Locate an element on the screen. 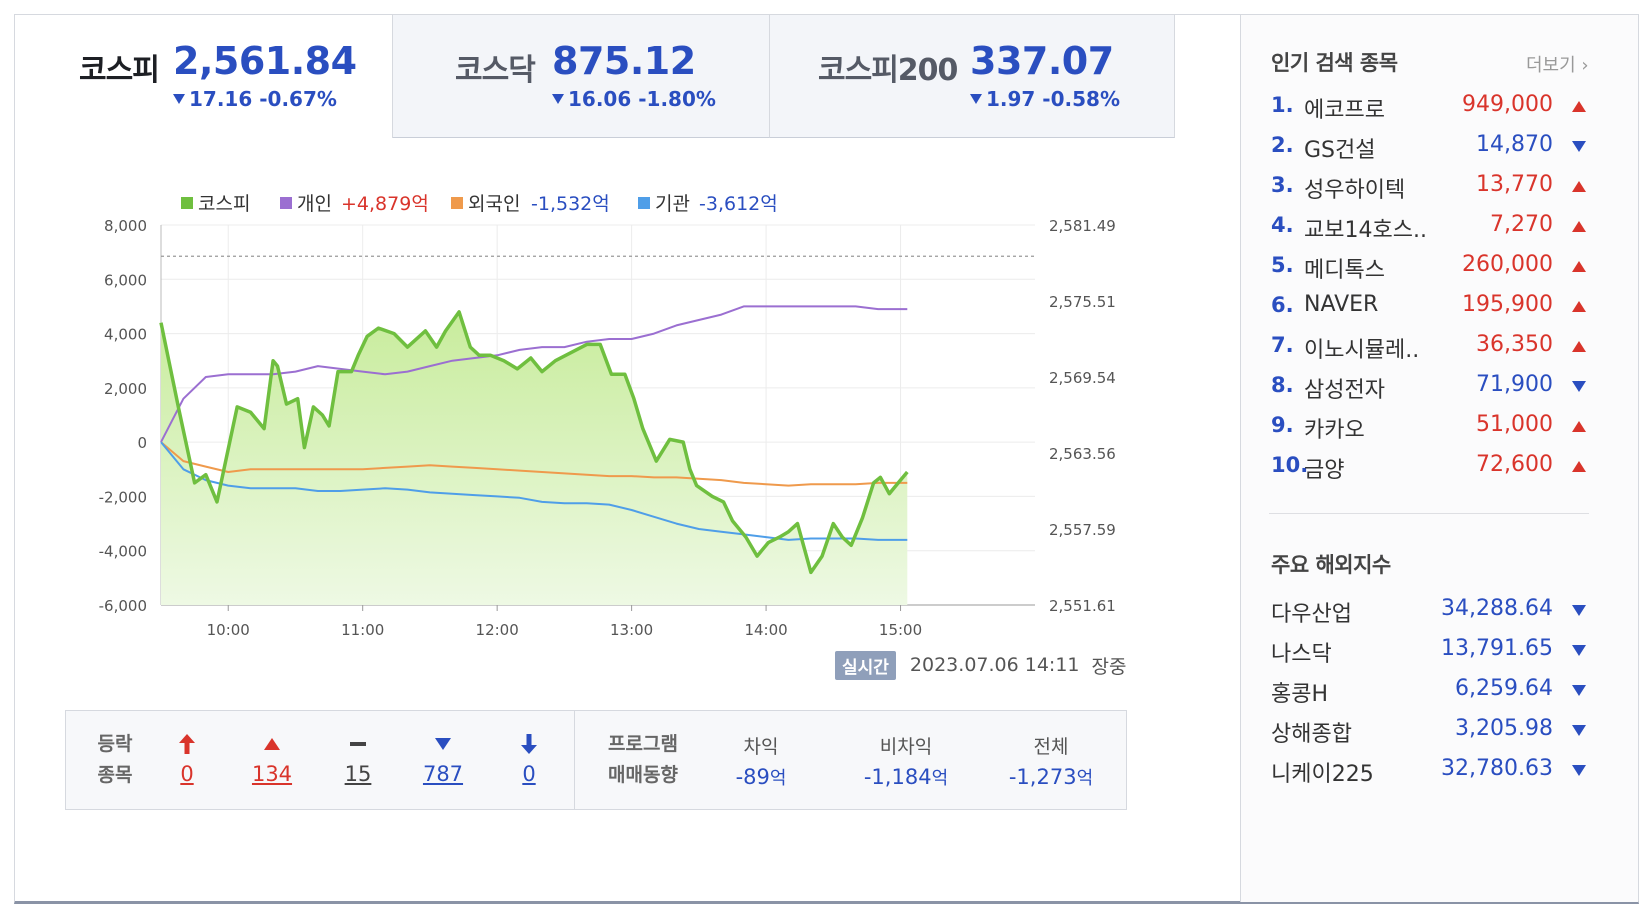 The width and height of the screenshot is (1649, 915). tab-kospi-change: 17.16 -0.67% is located at coordinates (255, 99).